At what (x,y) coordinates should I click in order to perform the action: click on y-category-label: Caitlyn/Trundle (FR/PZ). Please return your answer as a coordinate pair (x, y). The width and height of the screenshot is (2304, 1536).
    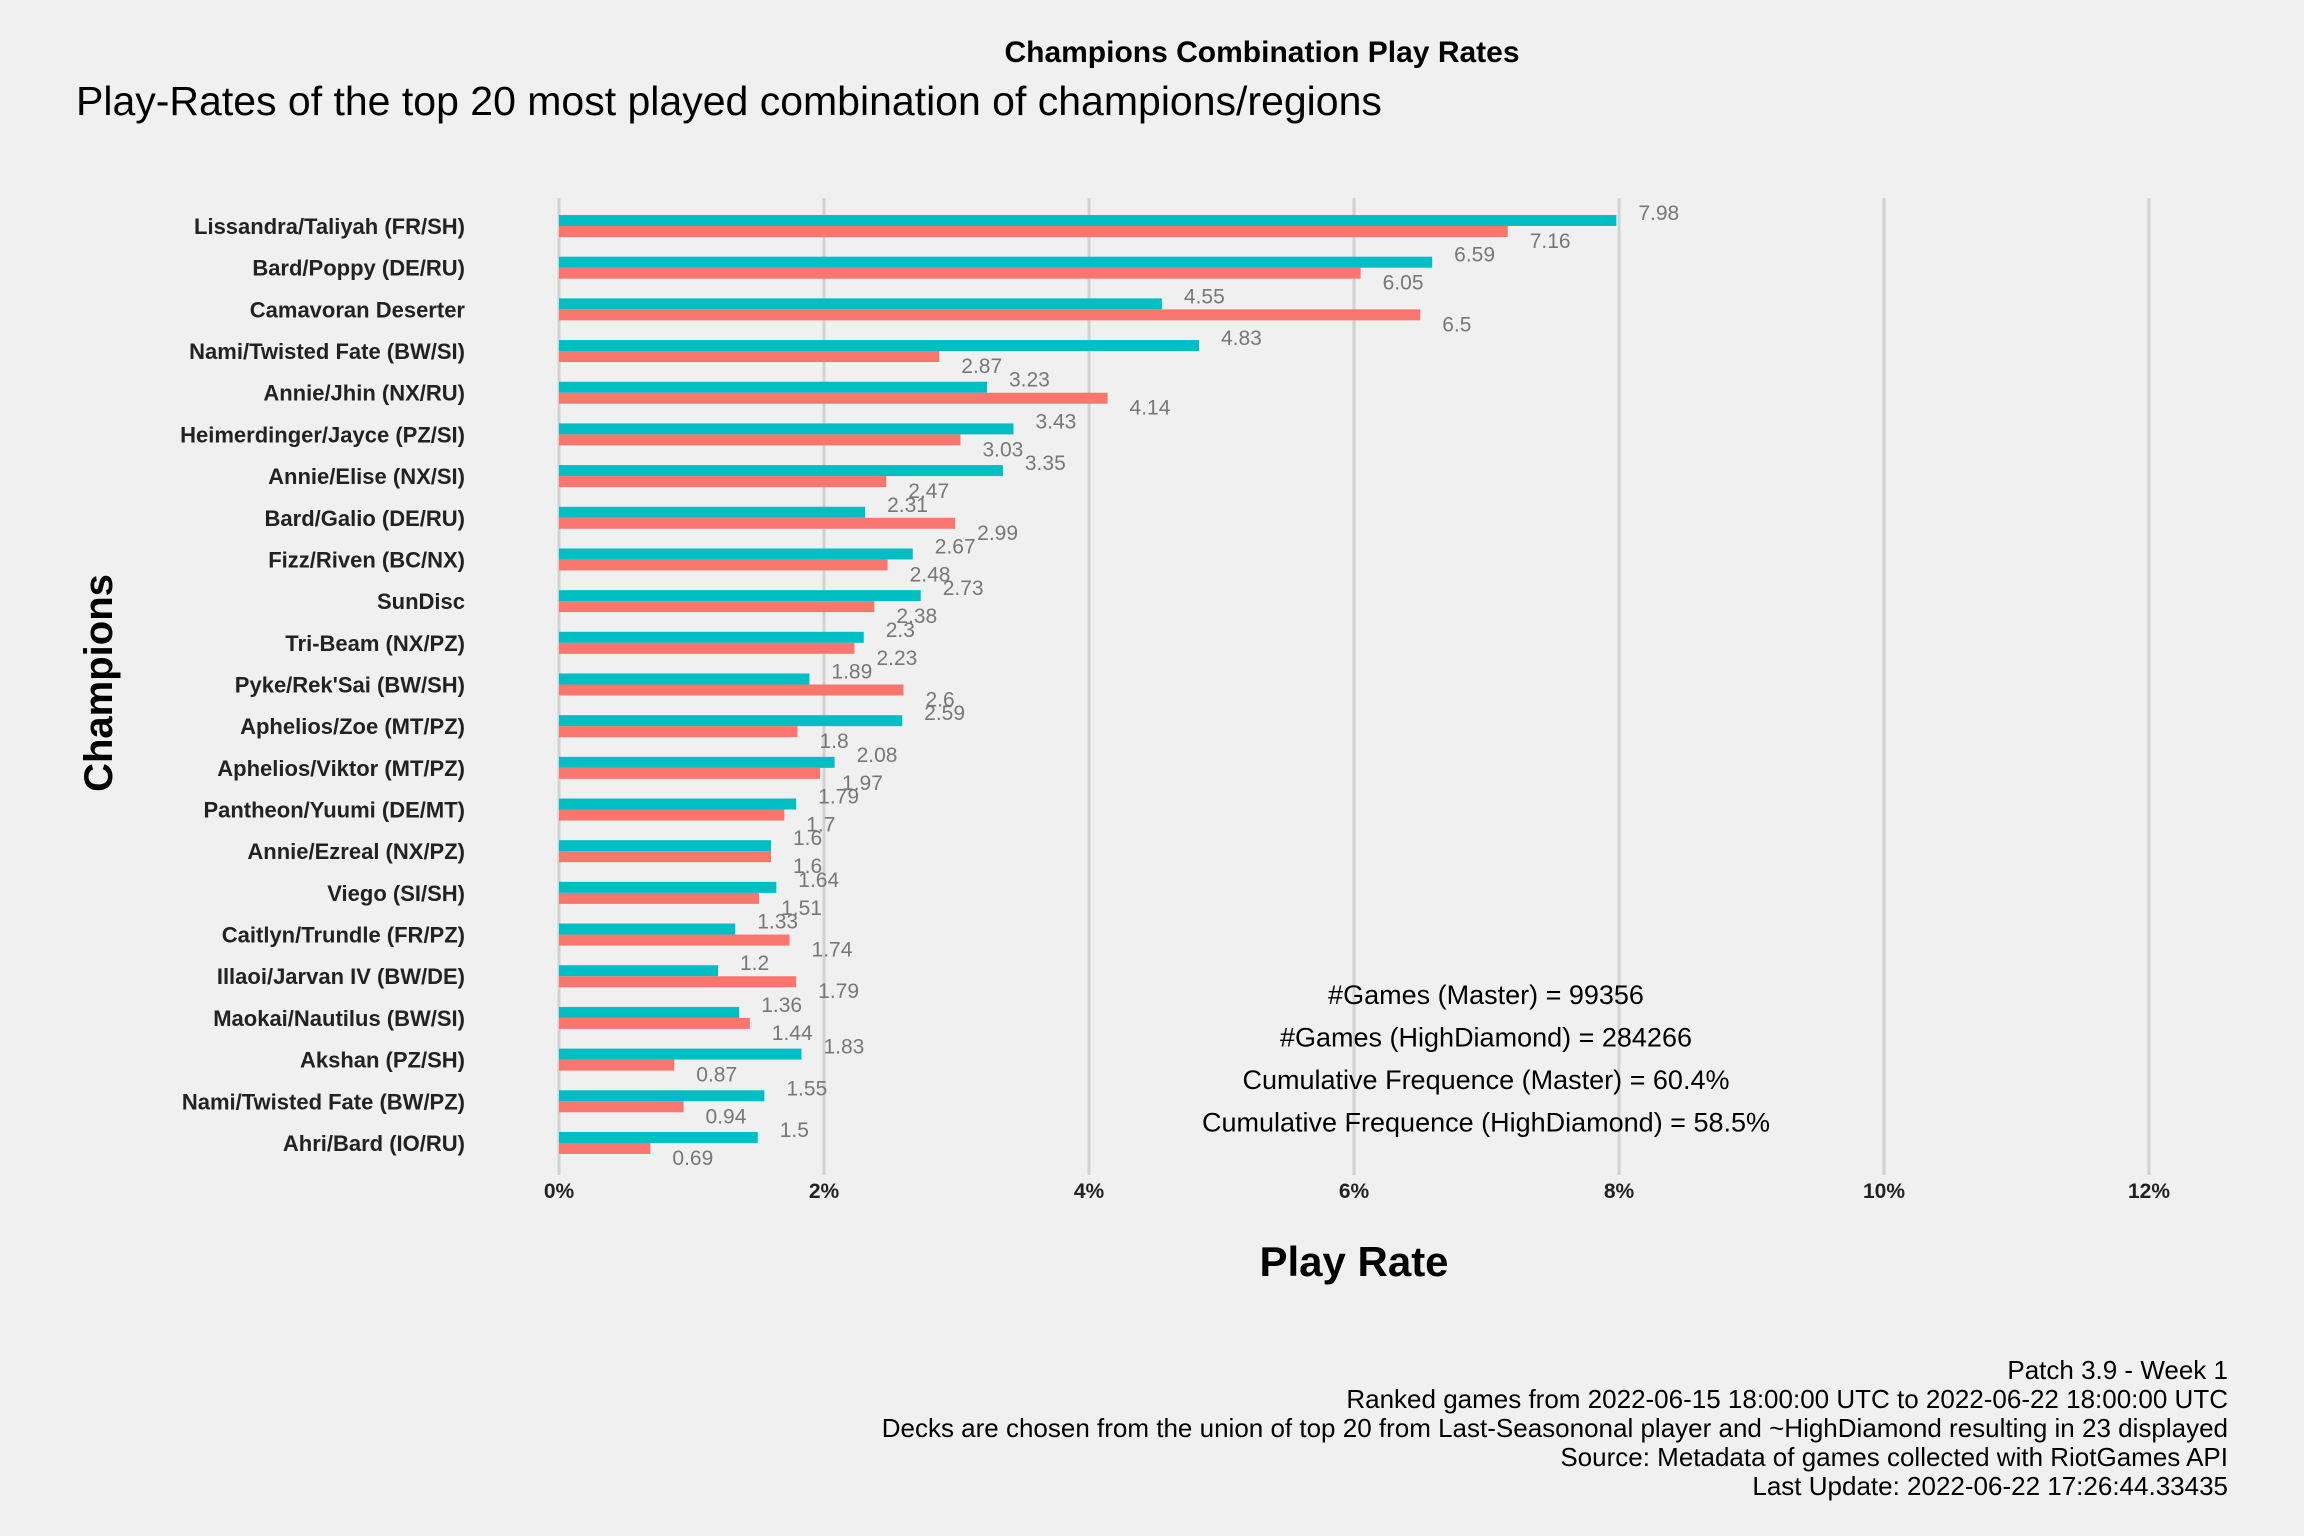
    Looking at the image, I should click on (343, 935).